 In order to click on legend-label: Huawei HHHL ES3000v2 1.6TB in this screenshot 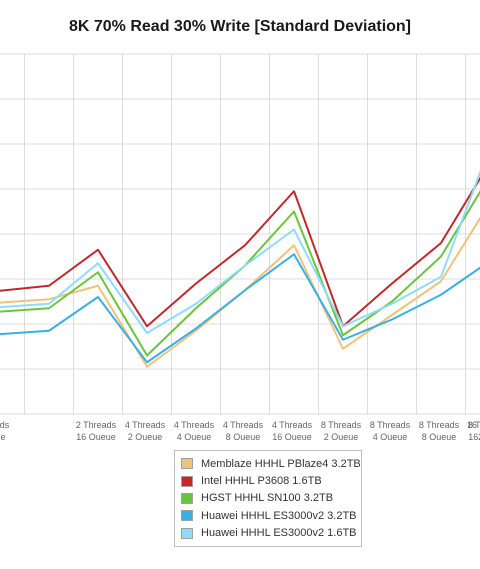, I will do `click(279, 533)`.